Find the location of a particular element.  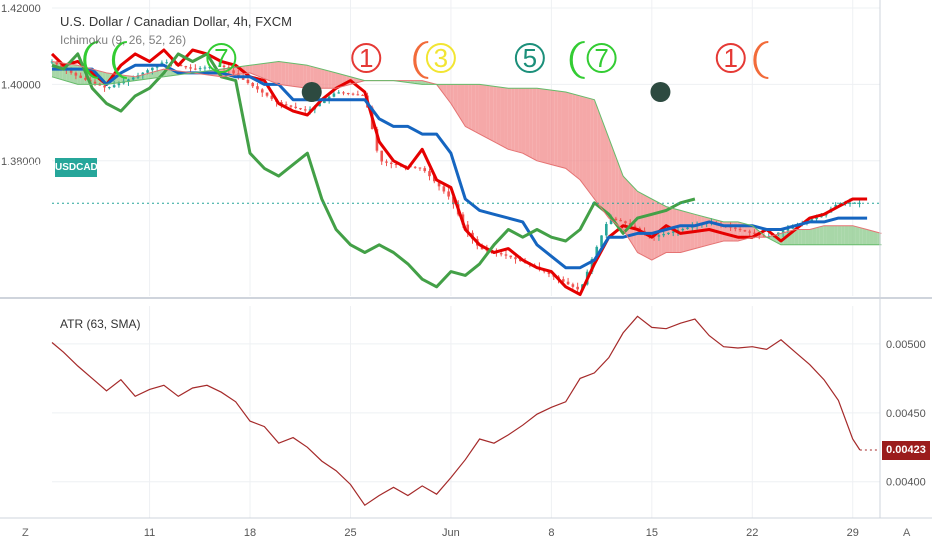

marker-number: 7 is located at coordinates (601, 58).